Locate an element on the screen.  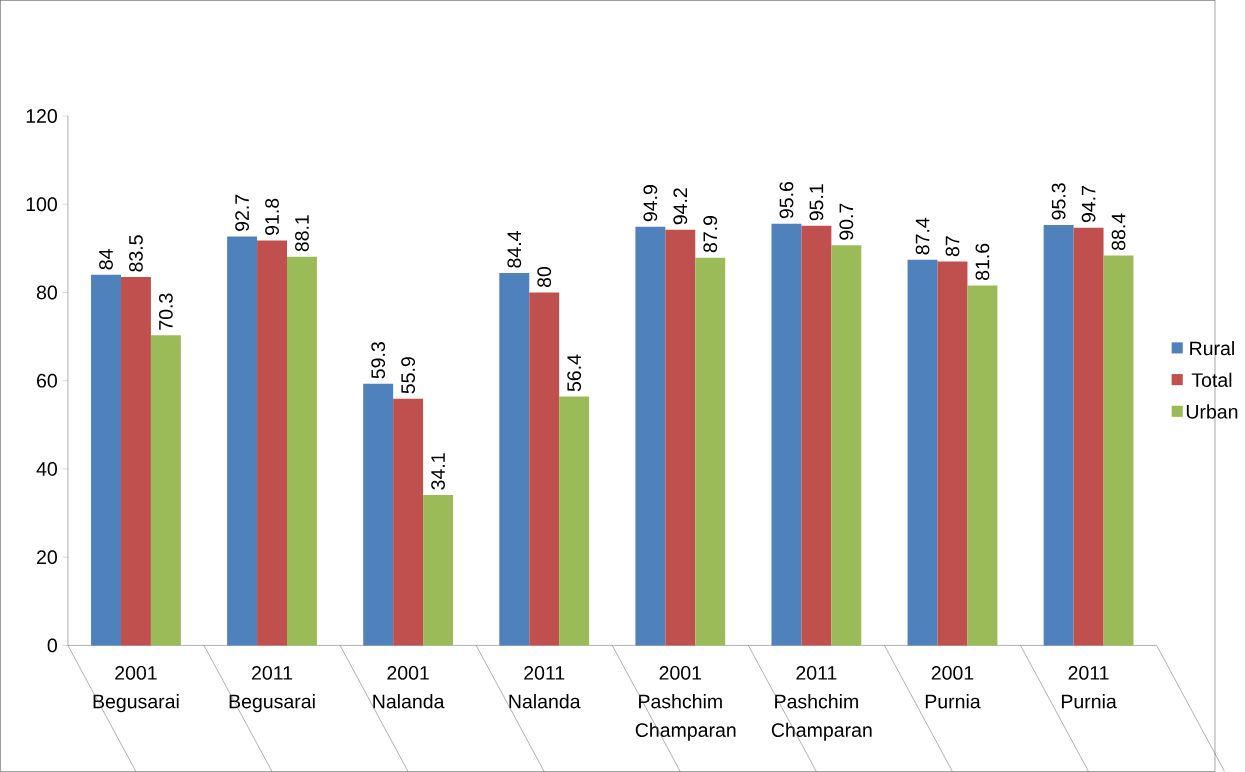
data-label: 95.3 is located at coordinates (1058, 201).